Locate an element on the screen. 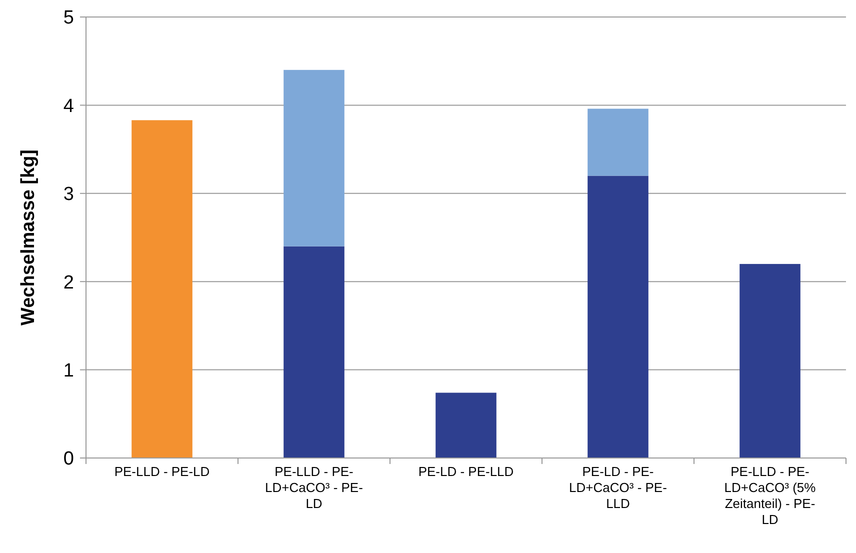  y-tick-label: 4 is located at coordinates (68, 106).